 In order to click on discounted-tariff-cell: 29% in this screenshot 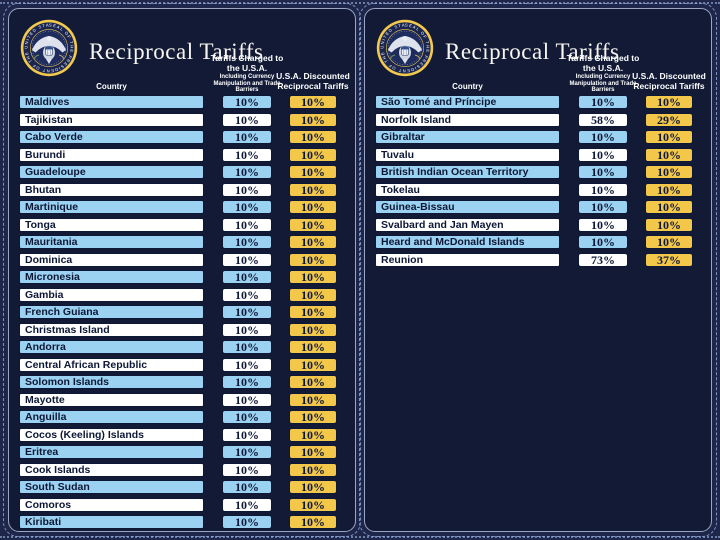, I will do `click(669, 119)`.